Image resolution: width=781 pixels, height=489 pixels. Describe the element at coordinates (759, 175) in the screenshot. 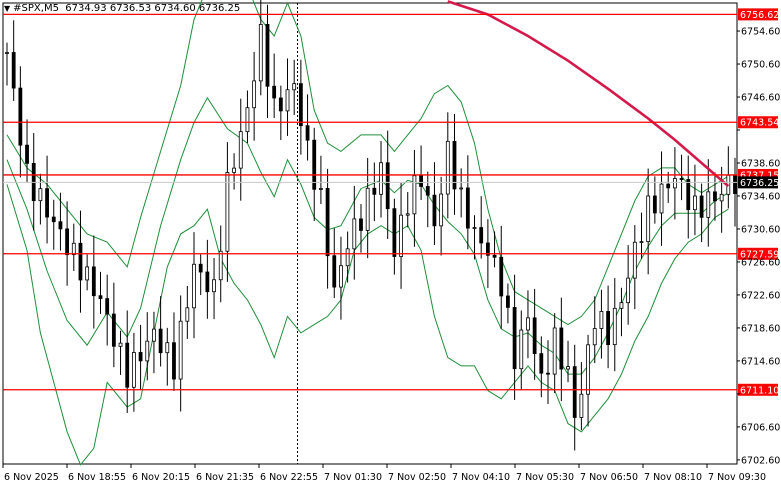

I see `level-price-label: 6737.15` at that location.